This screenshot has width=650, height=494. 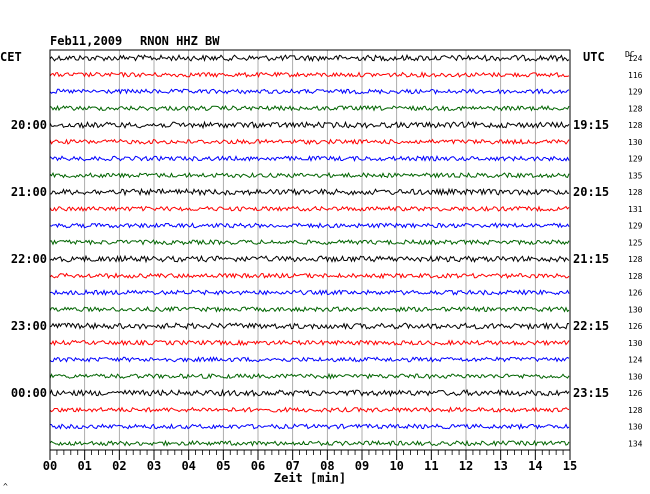 What do you see at coordinates (258, 466) in the screenshot?
I see `x-tick-label: 06` at bounding box center [258, 466].